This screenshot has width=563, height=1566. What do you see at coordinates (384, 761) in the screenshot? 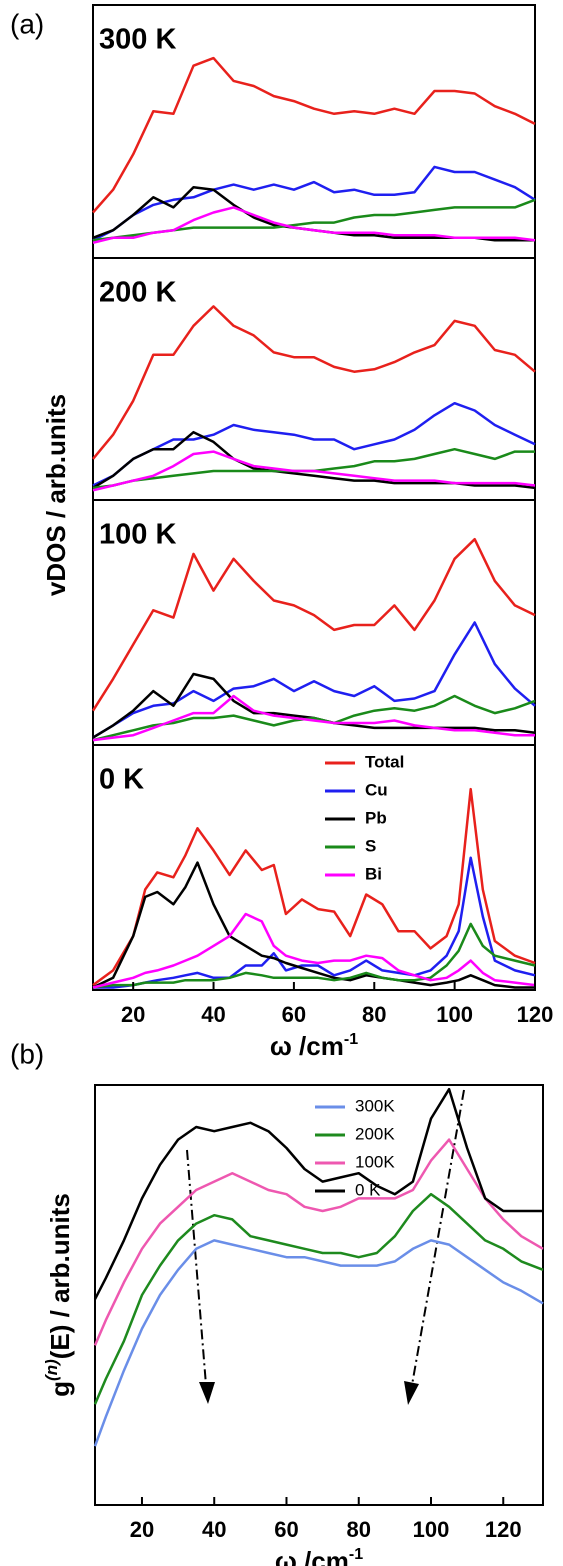
I see `legend-label: Total` at bounding box center [384, 761].